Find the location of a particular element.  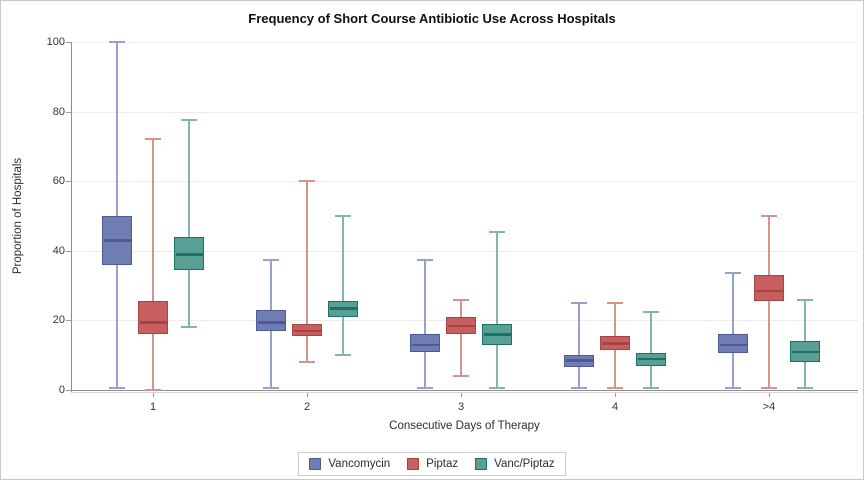

legend-label: Piptaz is located at coordinates (442, 464).